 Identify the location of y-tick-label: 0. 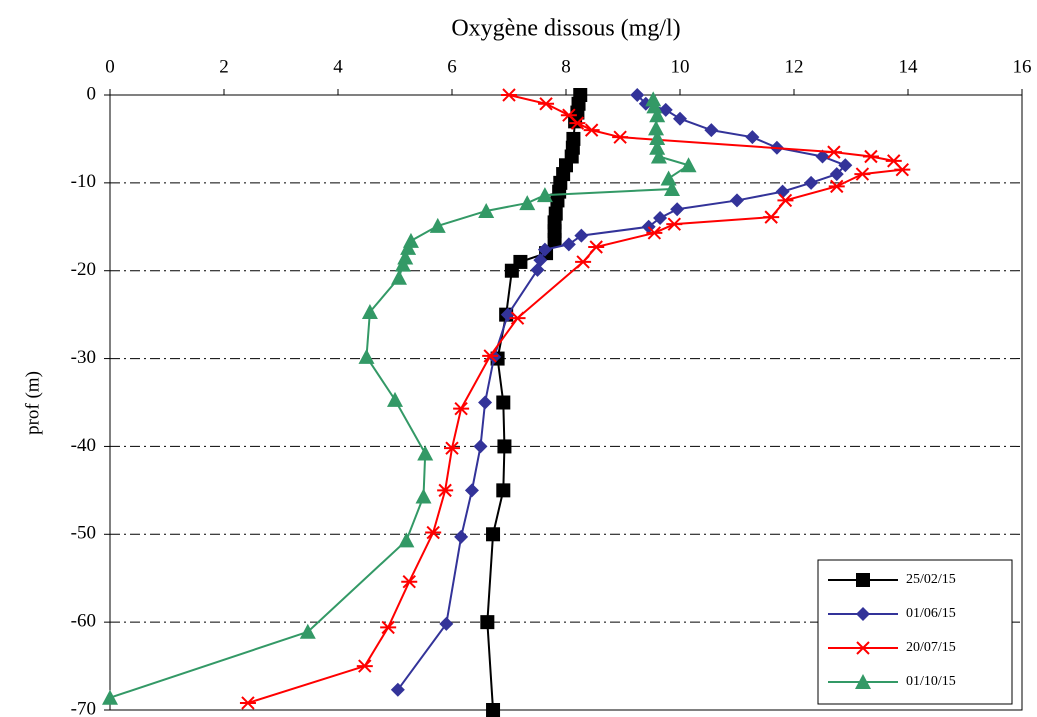
(92, 93).